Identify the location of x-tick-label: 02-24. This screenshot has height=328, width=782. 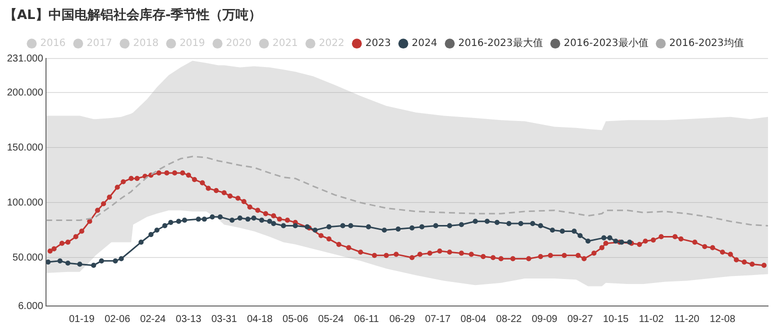
(153, 319).